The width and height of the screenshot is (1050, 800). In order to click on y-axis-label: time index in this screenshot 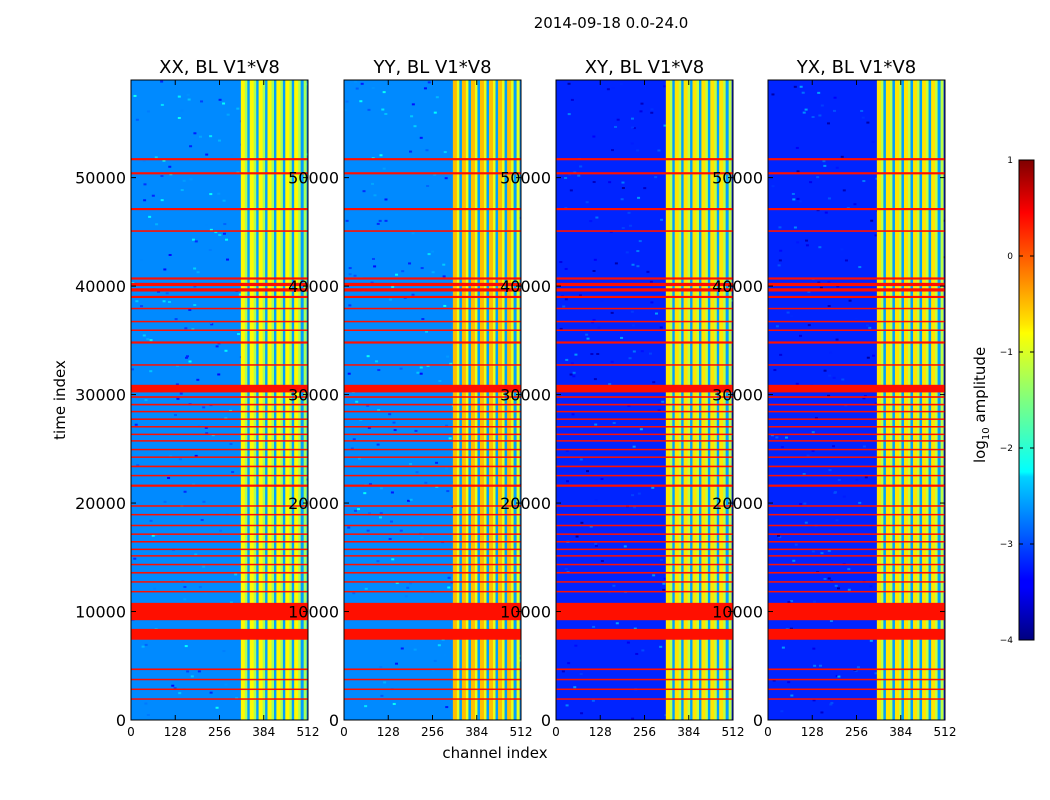, I will do `click(60, 400)`.